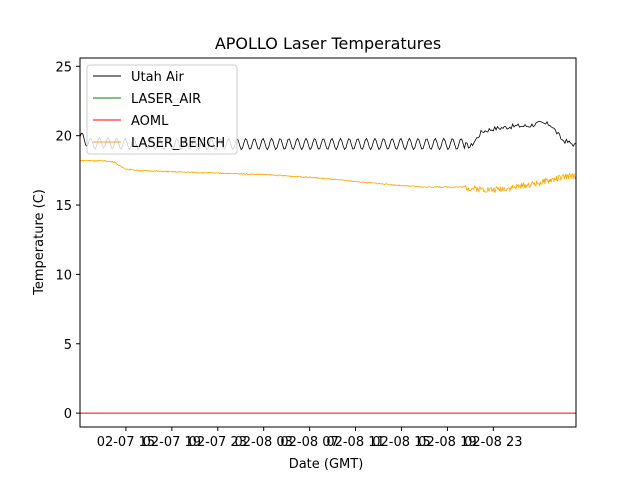  What do you see at coordinates (67, 241) in the screenshot?
I see `y-axis-ticks: 0 5 10 15 20 25` at bounding box center [67, 241].